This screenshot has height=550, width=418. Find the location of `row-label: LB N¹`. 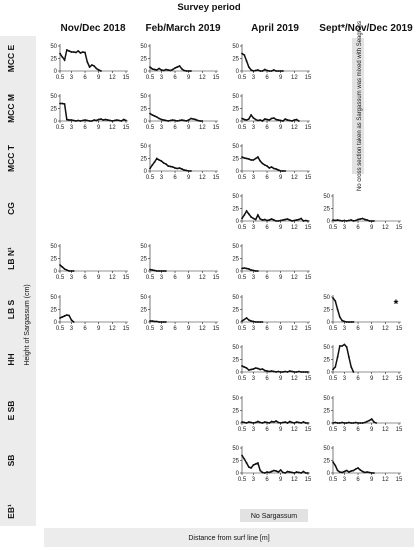

row-label: LB N¹ is located at coordinates (11, 258).